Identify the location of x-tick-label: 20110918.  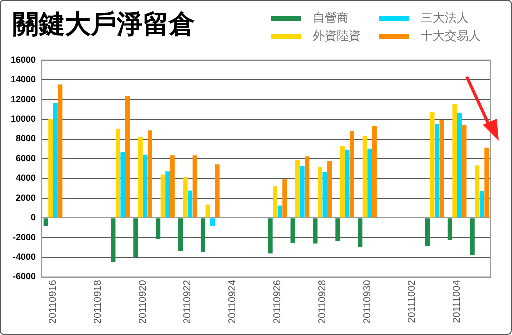
(98, 302).